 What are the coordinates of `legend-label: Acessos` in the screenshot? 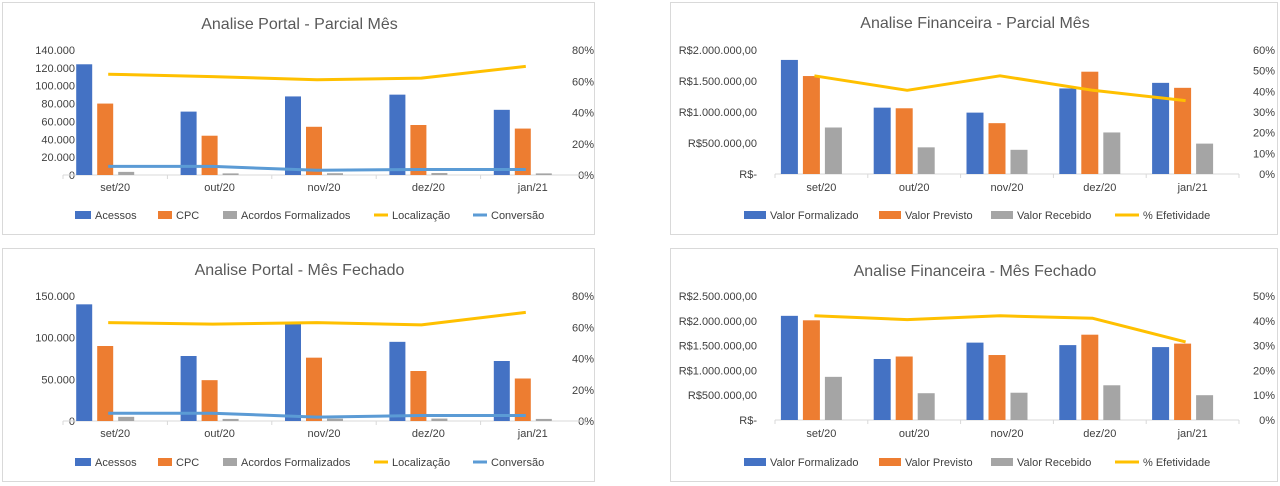 It's located at (116, 216).